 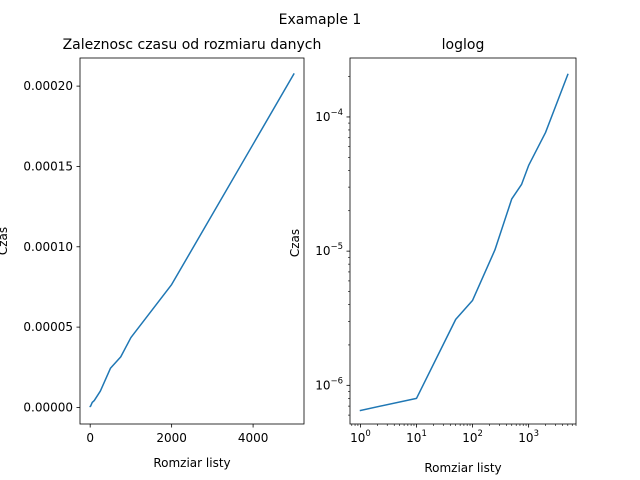 I want to click on y-tick-label: 10⁻⁶, so click(x=329, y=384).